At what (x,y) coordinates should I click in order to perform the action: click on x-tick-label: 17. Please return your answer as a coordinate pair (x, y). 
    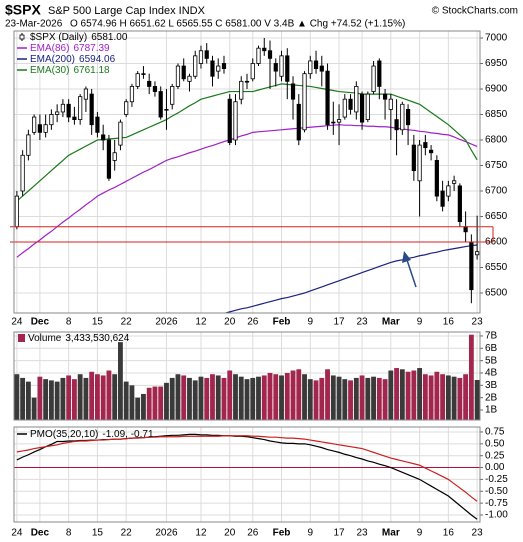
    Looking at the image, I should click on (339, 533).